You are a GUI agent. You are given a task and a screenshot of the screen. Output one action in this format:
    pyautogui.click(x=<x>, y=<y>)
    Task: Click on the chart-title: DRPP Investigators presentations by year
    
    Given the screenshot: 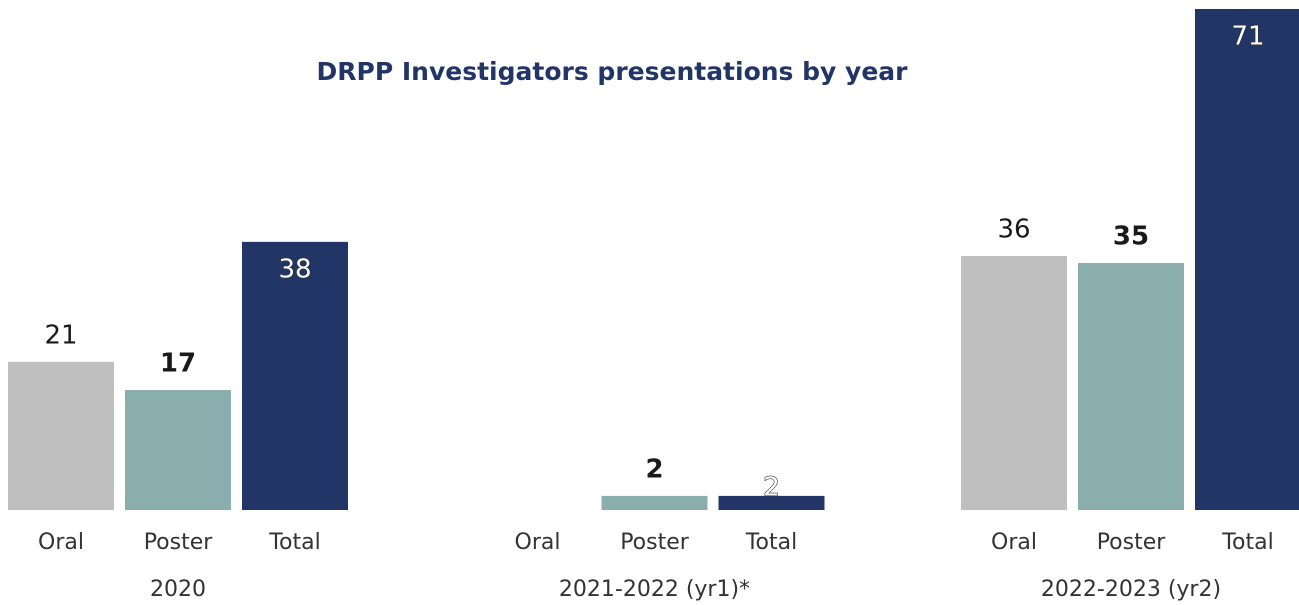 What is the action you would take?
    pyautogui.click(x=613, y=71)
    